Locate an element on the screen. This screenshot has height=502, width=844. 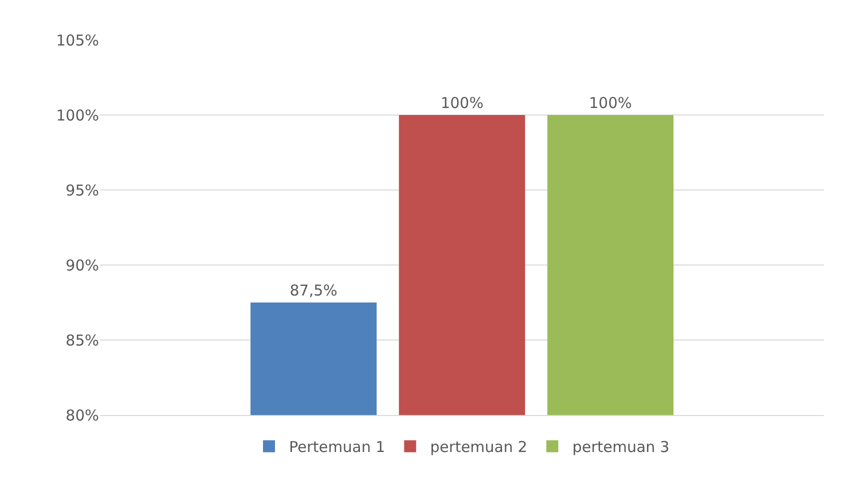
y-tick-label: 95% is located at coordinates (82, 190).